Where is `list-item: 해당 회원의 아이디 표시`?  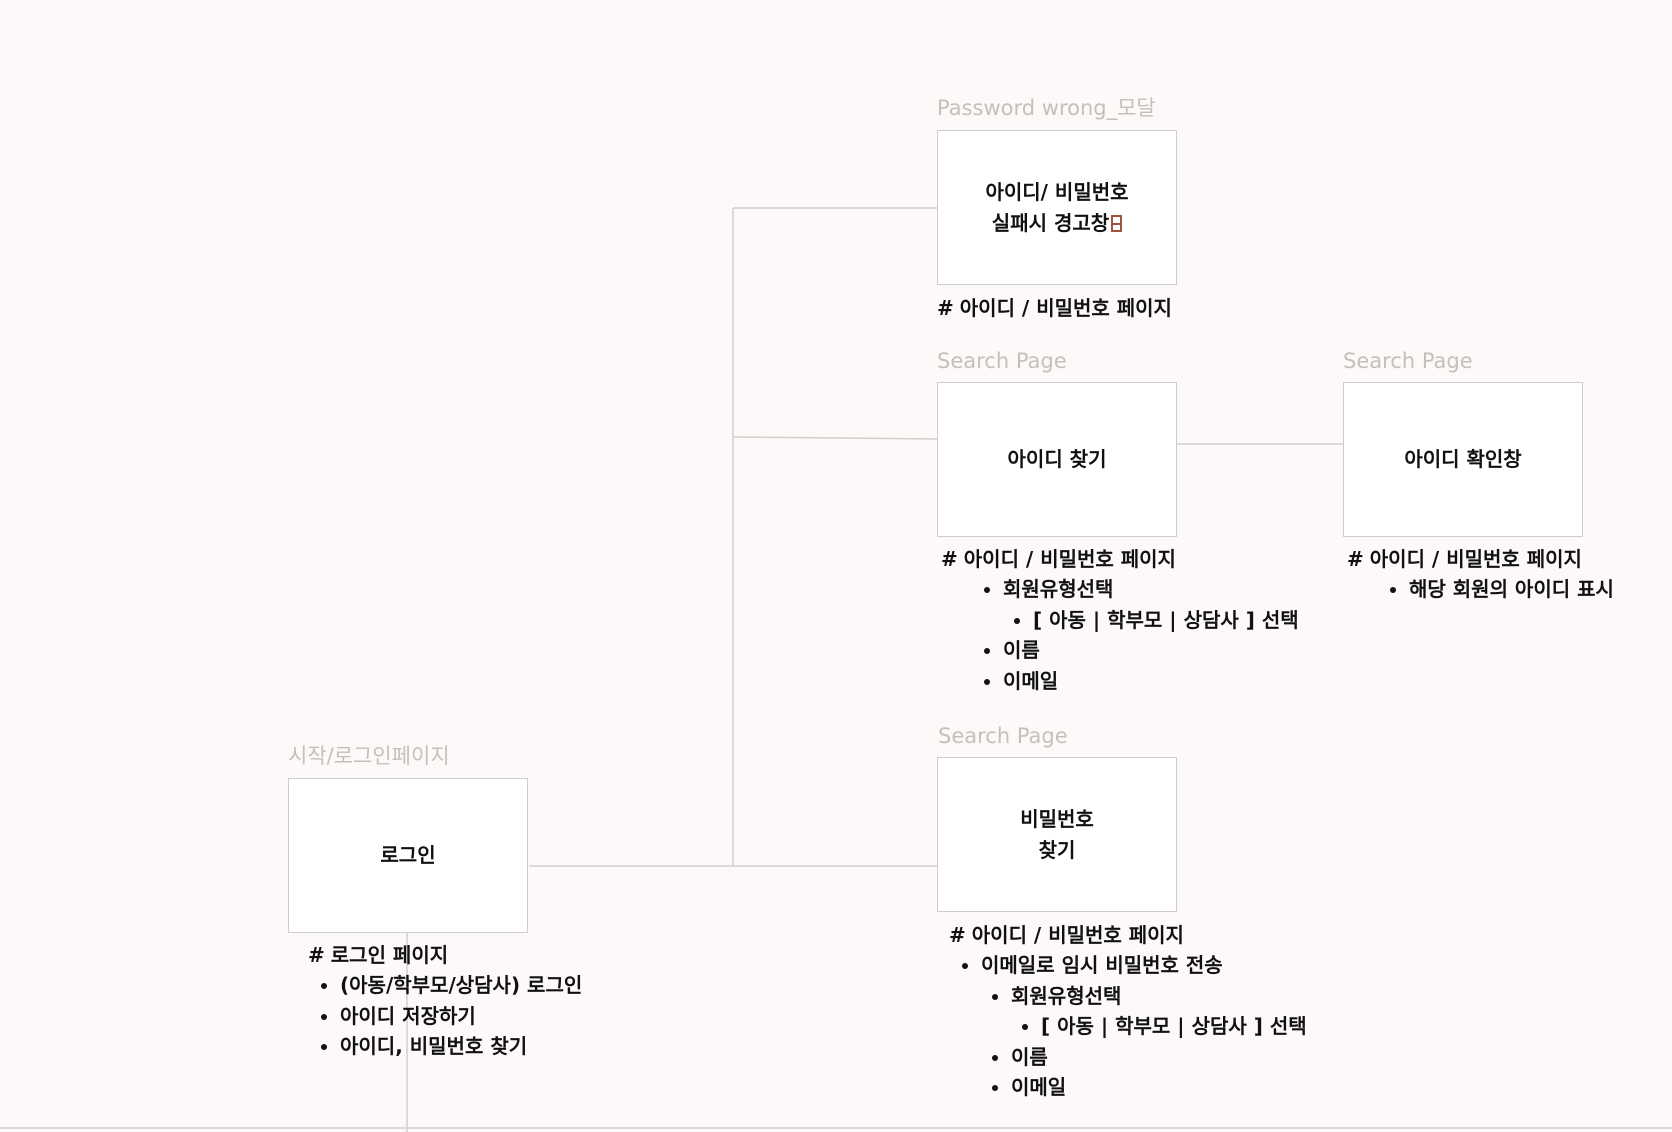
list-item: 해당 회원의 아이디 표시 is located at coordinates (1480, 589).